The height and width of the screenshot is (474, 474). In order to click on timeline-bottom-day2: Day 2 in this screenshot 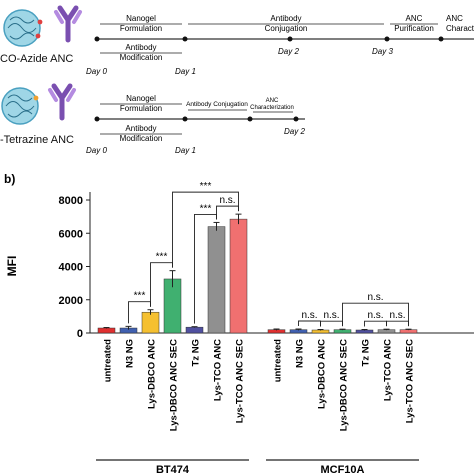, I will do `click(294, 131)`.